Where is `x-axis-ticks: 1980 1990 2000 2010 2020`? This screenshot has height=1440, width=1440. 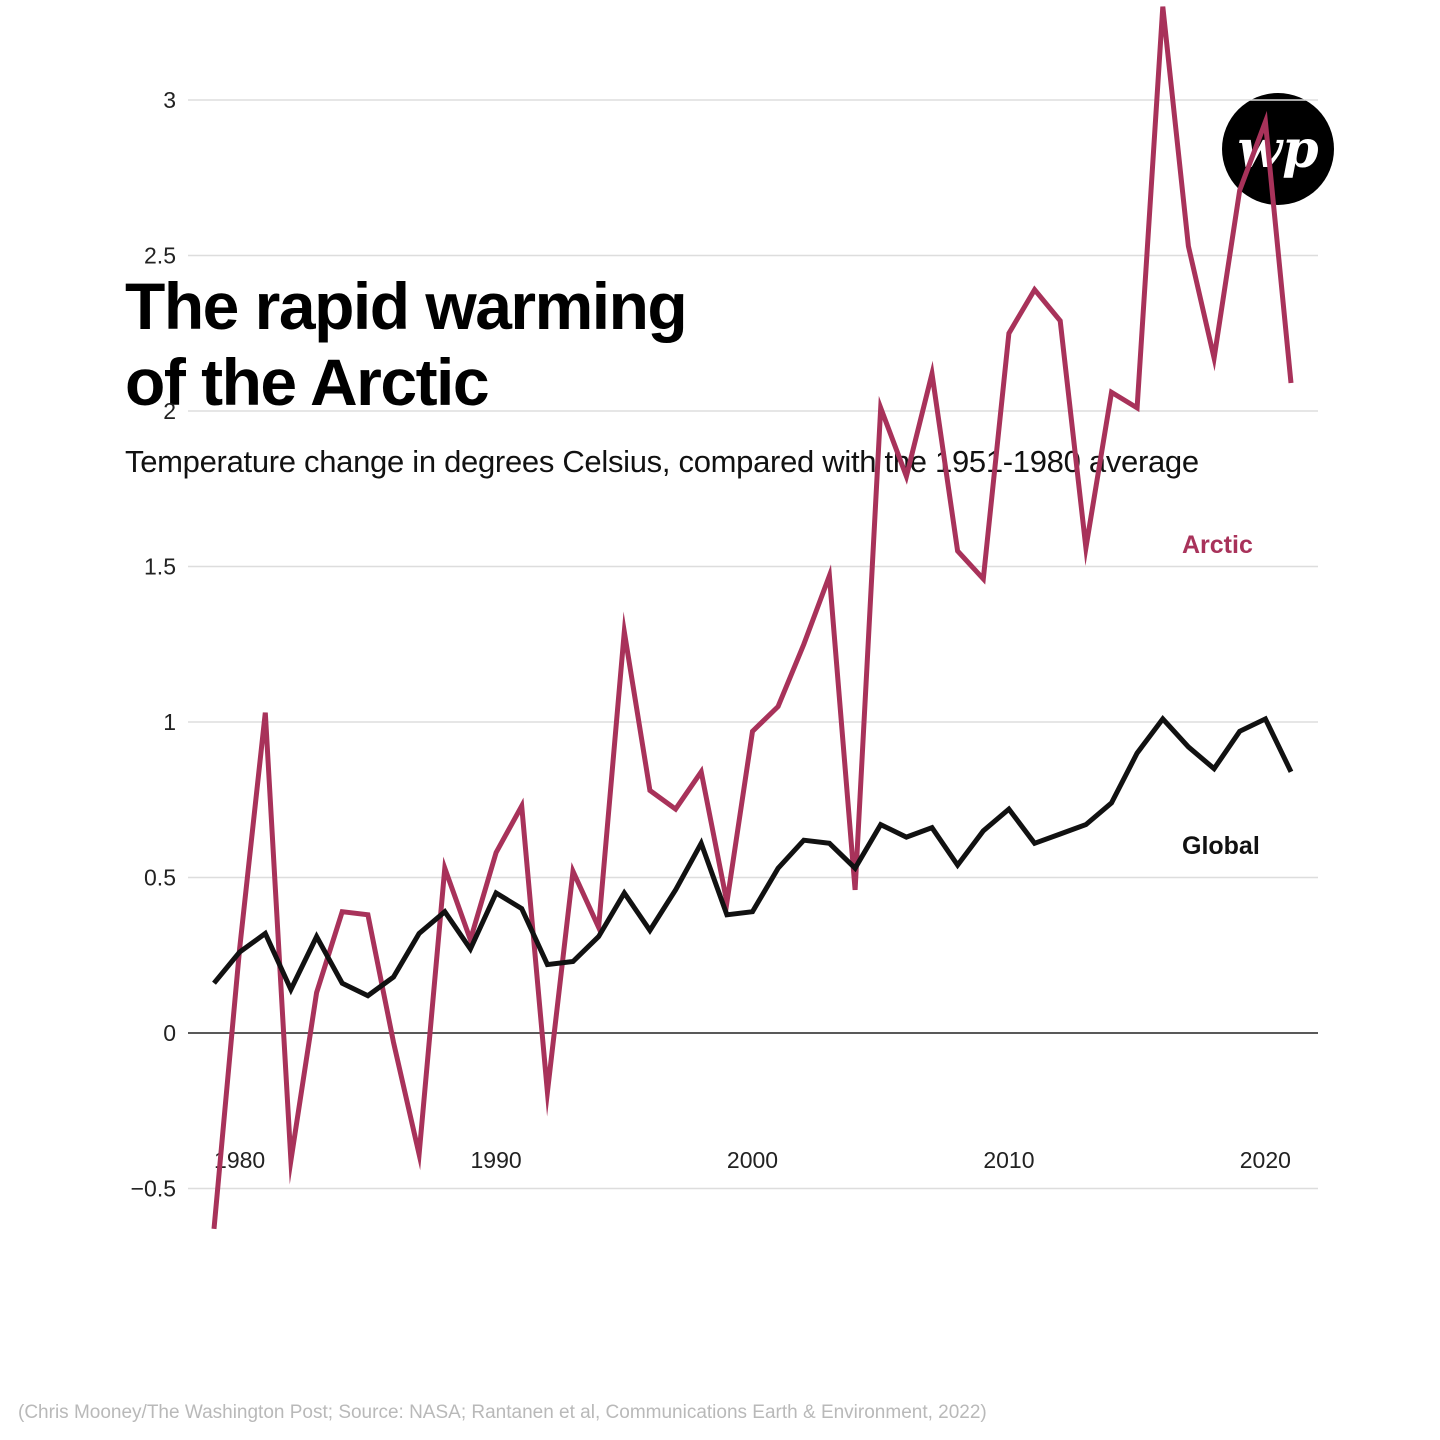 x-axis-ticks: 1980 1990 2000 2010 2020 is located at coordinates (752, 1160).